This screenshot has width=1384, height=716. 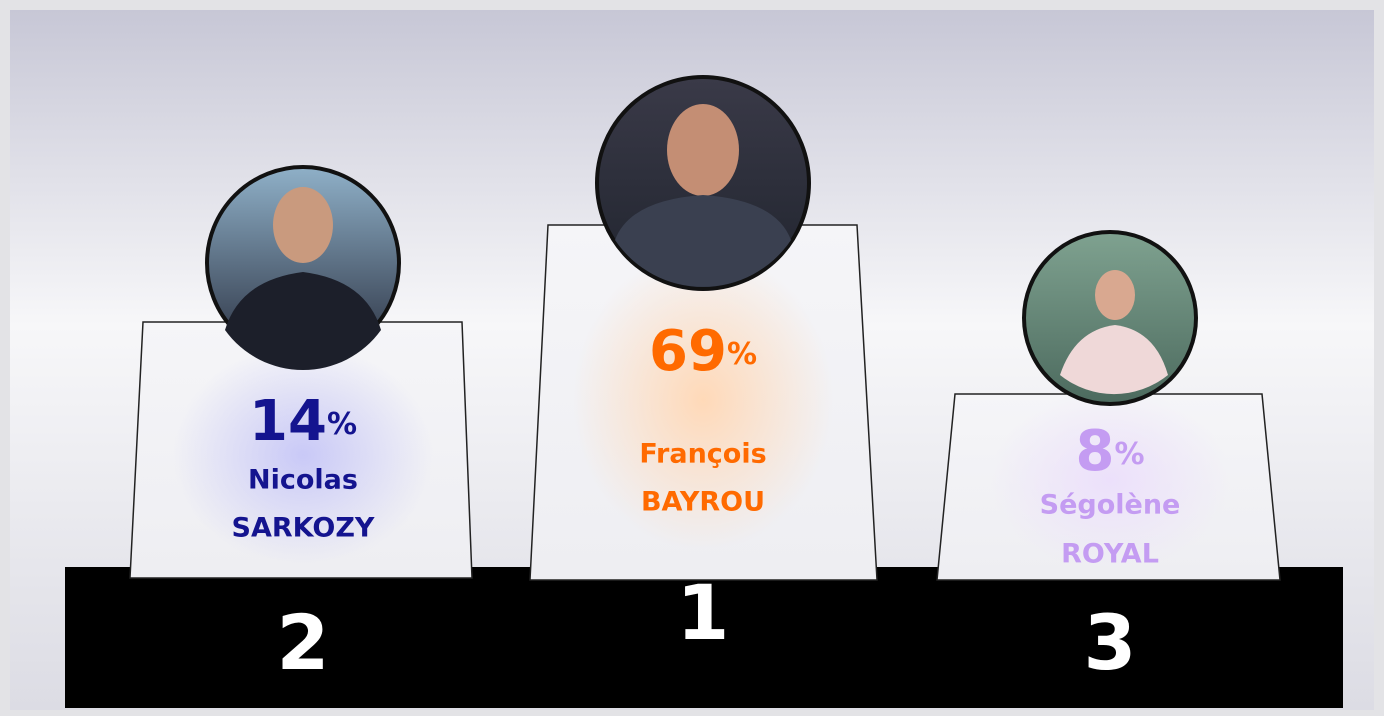 What do you see at coordinates (1110, 554) in the screenshot?
I see `last-name: ROYAL` at bounding box center [1110, 554].